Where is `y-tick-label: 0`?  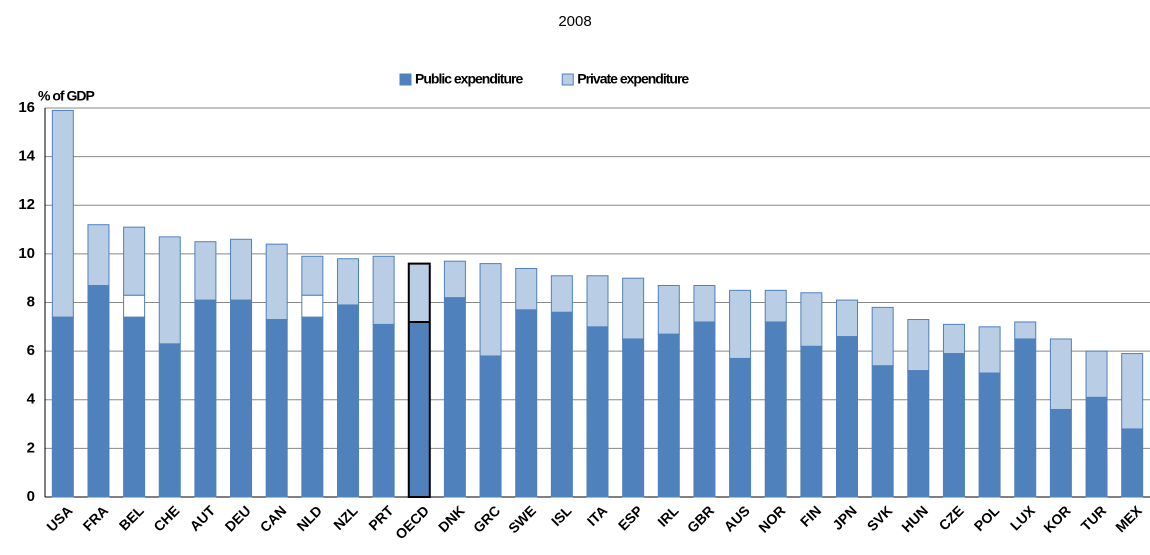 y-tick-label: 0 is located at coordinates (31, 496).